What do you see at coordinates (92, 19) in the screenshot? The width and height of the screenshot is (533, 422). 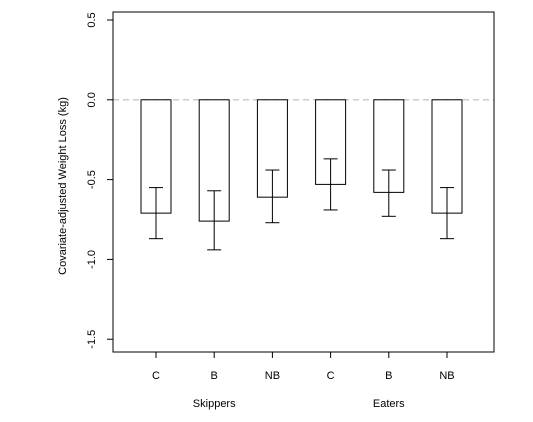 I see `y-tick-label: 0.5` at bounding box center [92, 19].